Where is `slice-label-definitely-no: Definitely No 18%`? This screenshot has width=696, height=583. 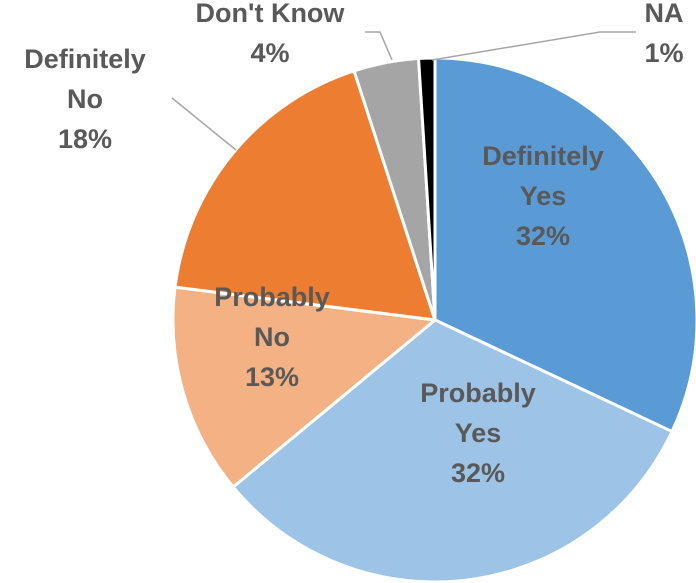
slice-label-definitely-no: Definitely No 18% is located at coordinates (85, 99).